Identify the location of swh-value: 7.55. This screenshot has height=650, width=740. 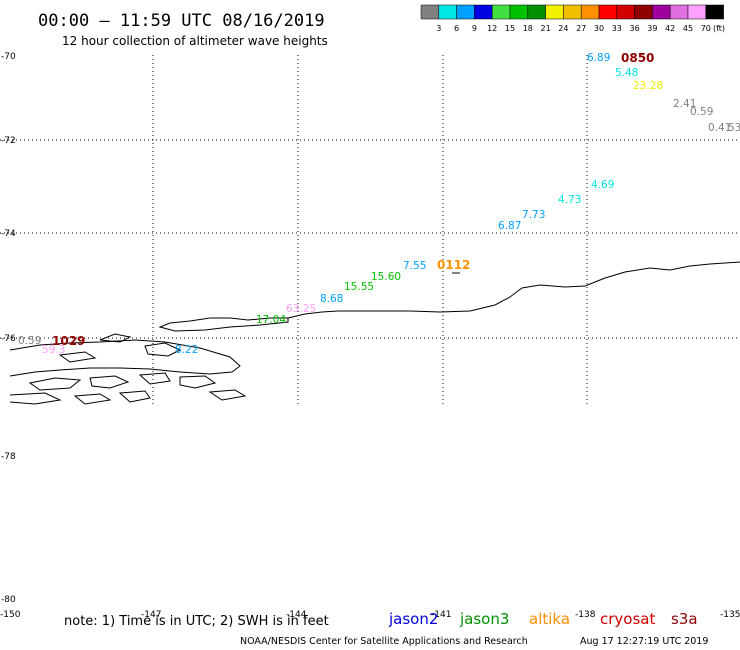
(414, 266).